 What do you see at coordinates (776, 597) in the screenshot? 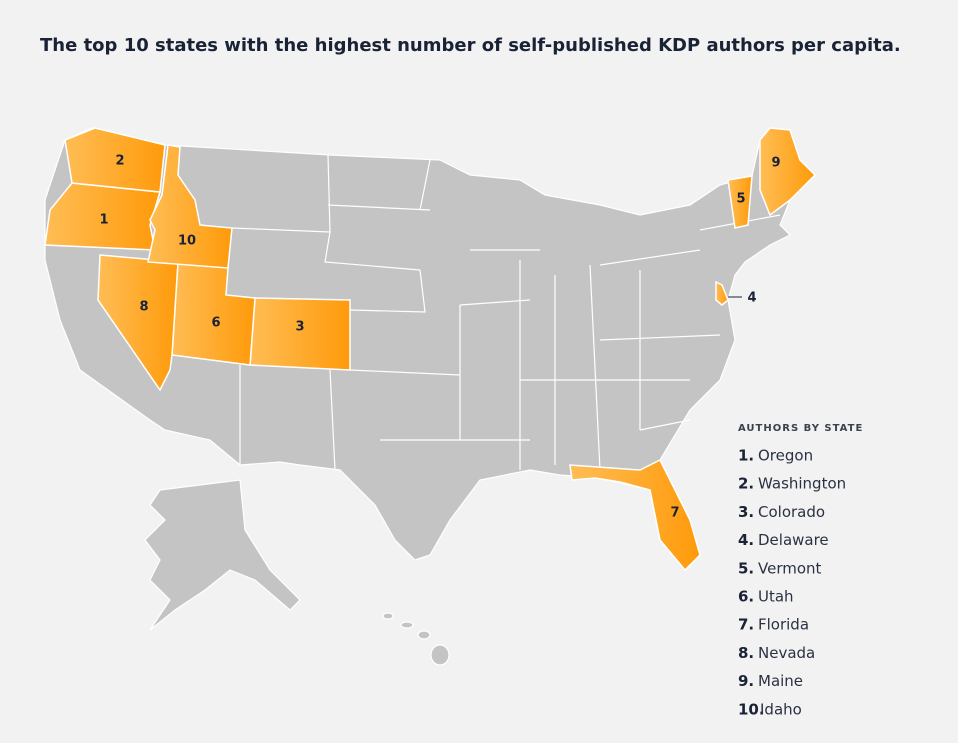
I see `legend-state: Utah` at bounding box center [776, 597].